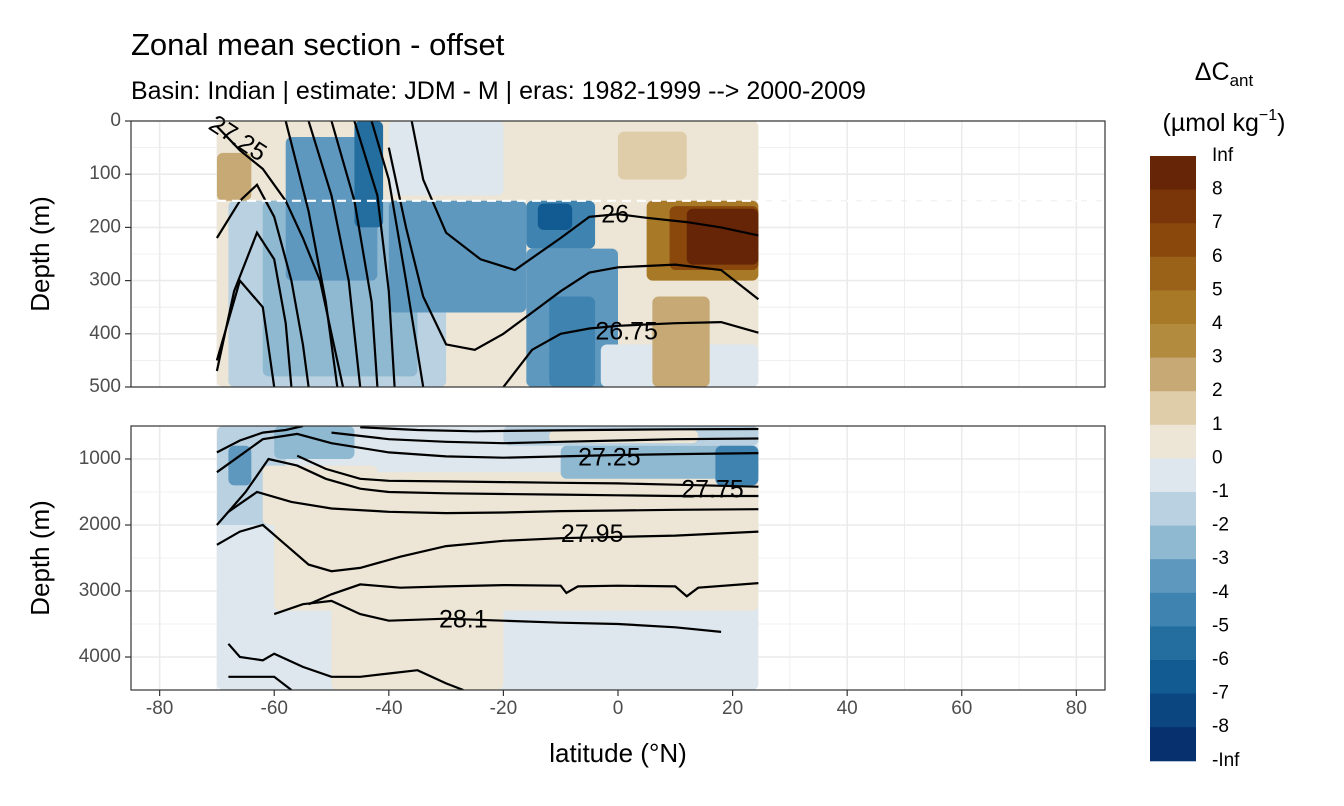 The height and width of the screenshot is (806, 1344). Describe the element at coordinates (616, 704) in the screenshot. I see `x-axis: -80 -60 -40 -20 0 20 40 60 80` at that location.